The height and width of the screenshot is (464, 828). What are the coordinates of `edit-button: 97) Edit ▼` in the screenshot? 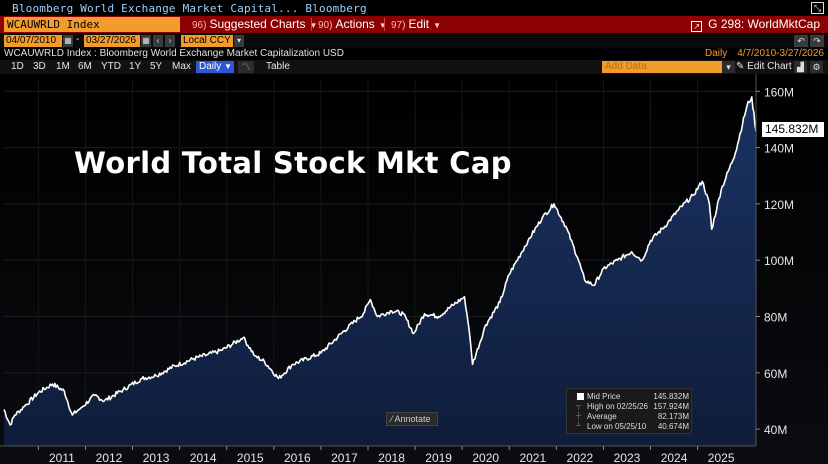 It's located at (414, 24).